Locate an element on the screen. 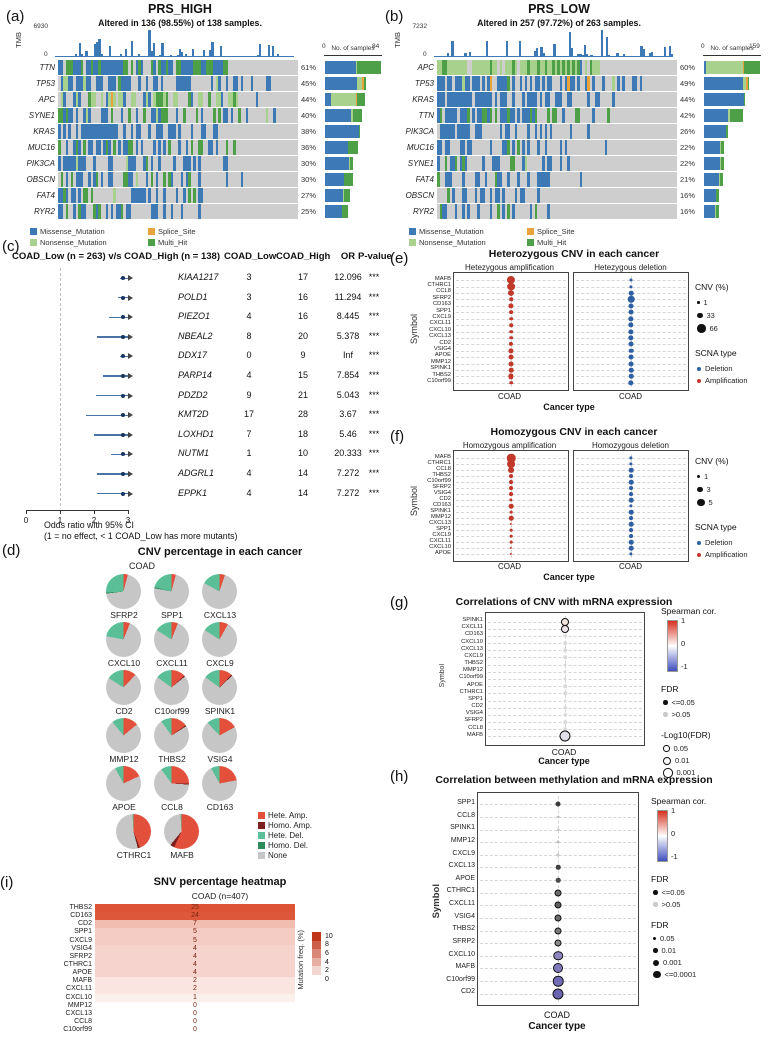 This screenshot has height=1041, width=769. forest-caption-1: Odds ratio with 95% CI is located at coordinates (89, 525).